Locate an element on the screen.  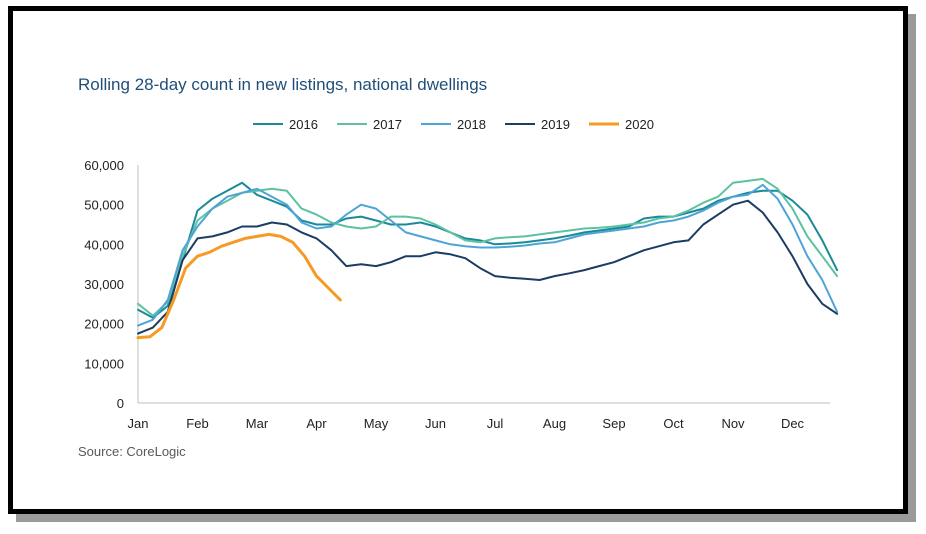
y-tick-label: 40,000 is located at coordinates (104, 244).